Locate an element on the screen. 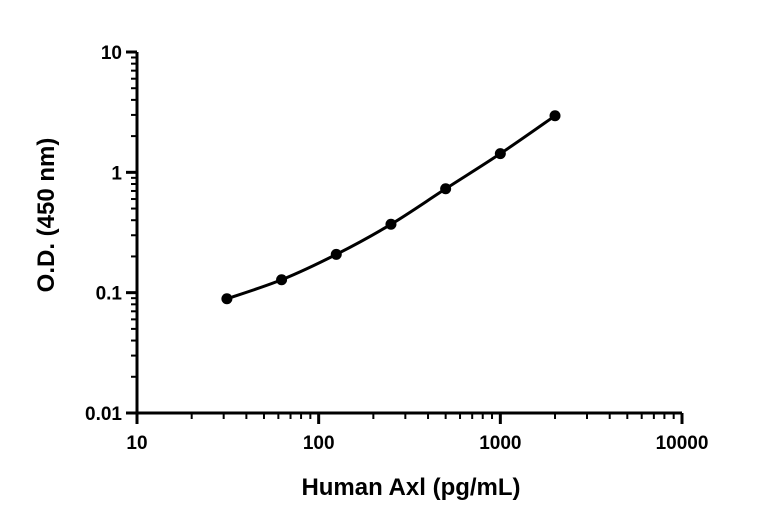 This screenshot has height=527, width=768. x-tick-label: 1000 is located at coordinates (500, 443).